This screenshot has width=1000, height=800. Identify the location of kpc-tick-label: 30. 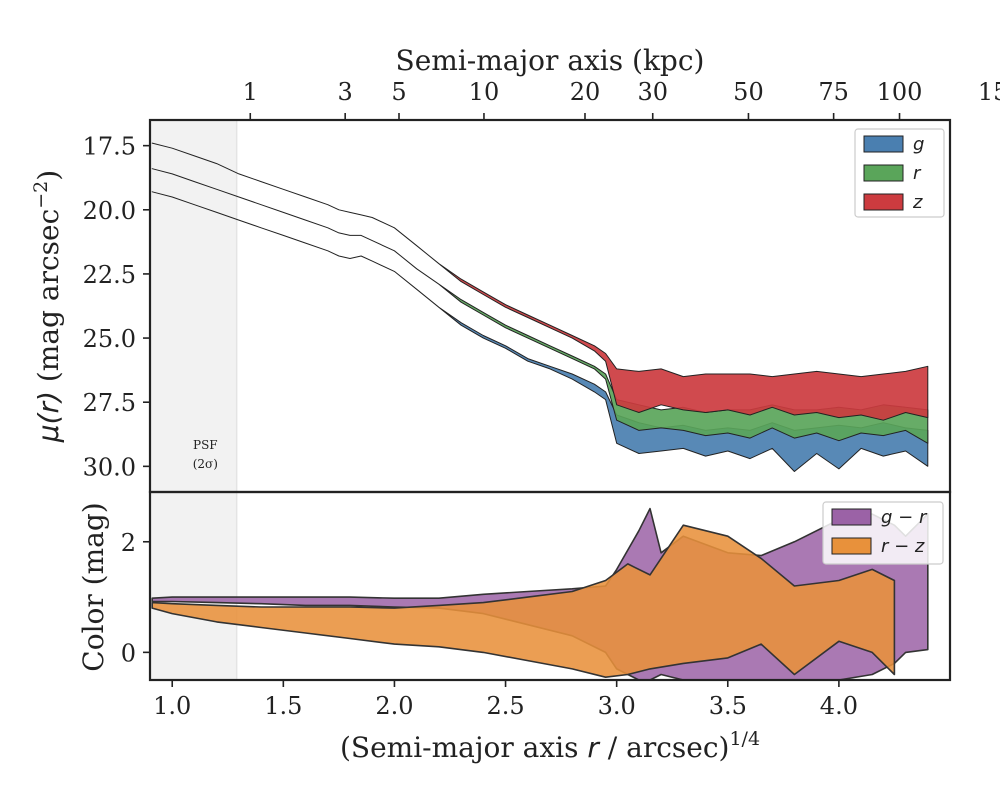
(652, 92).